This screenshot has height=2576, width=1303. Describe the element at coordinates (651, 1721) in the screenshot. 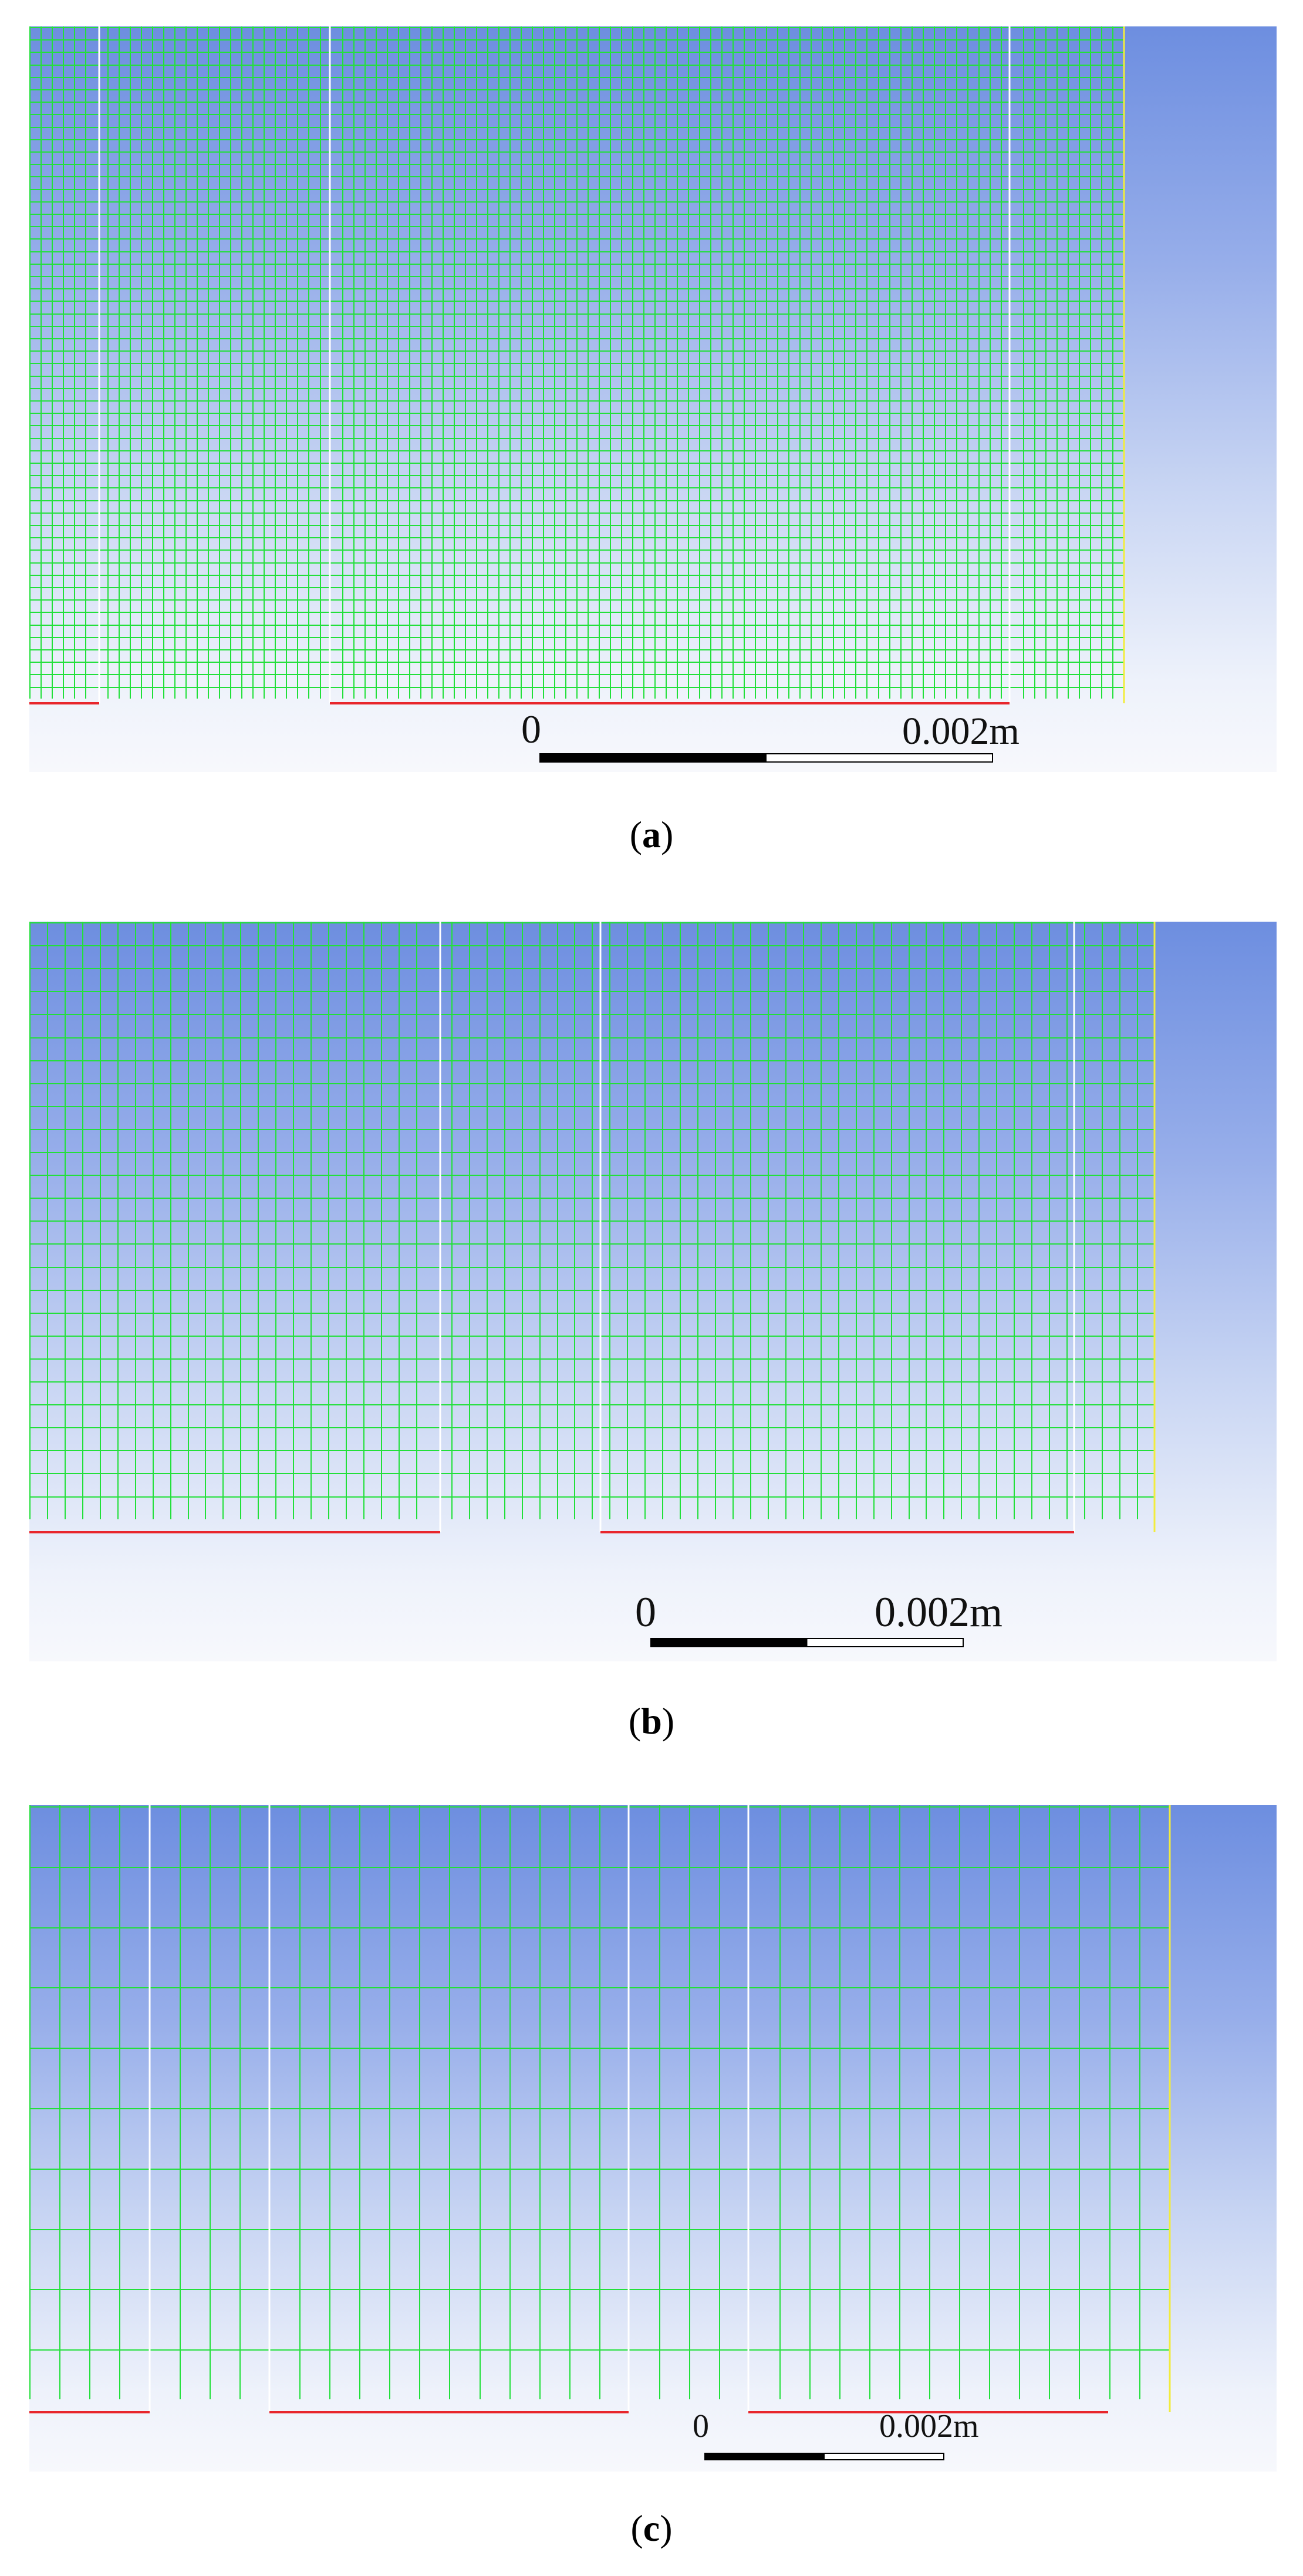

I see `panel-caption-b: (b)` at that location.